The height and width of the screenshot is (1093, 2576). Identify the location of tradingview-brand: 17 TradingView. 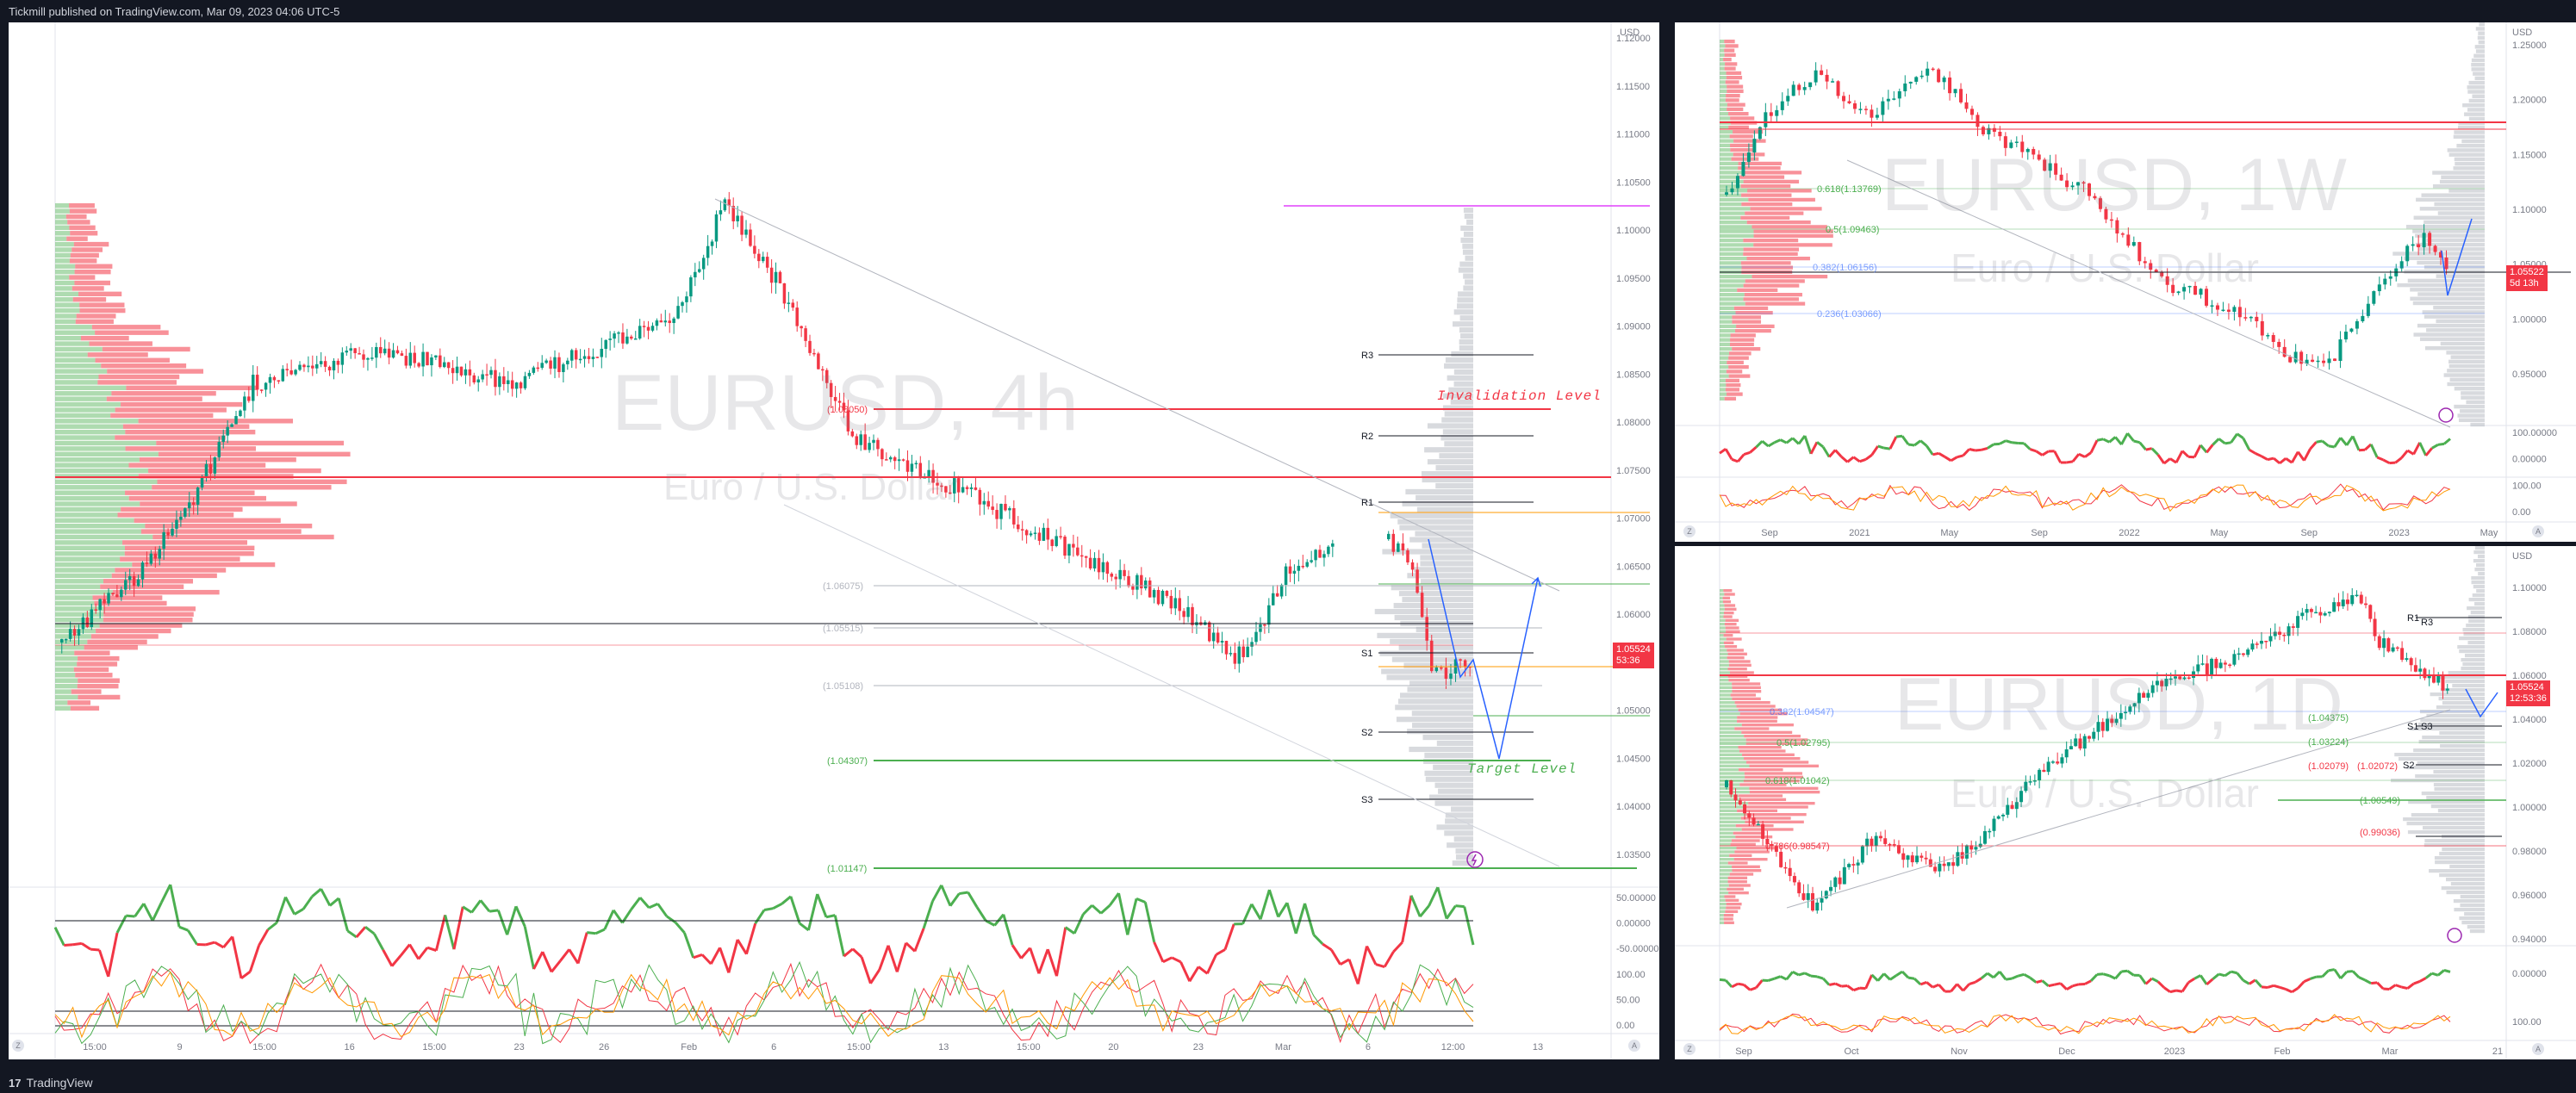
(51, 1083).